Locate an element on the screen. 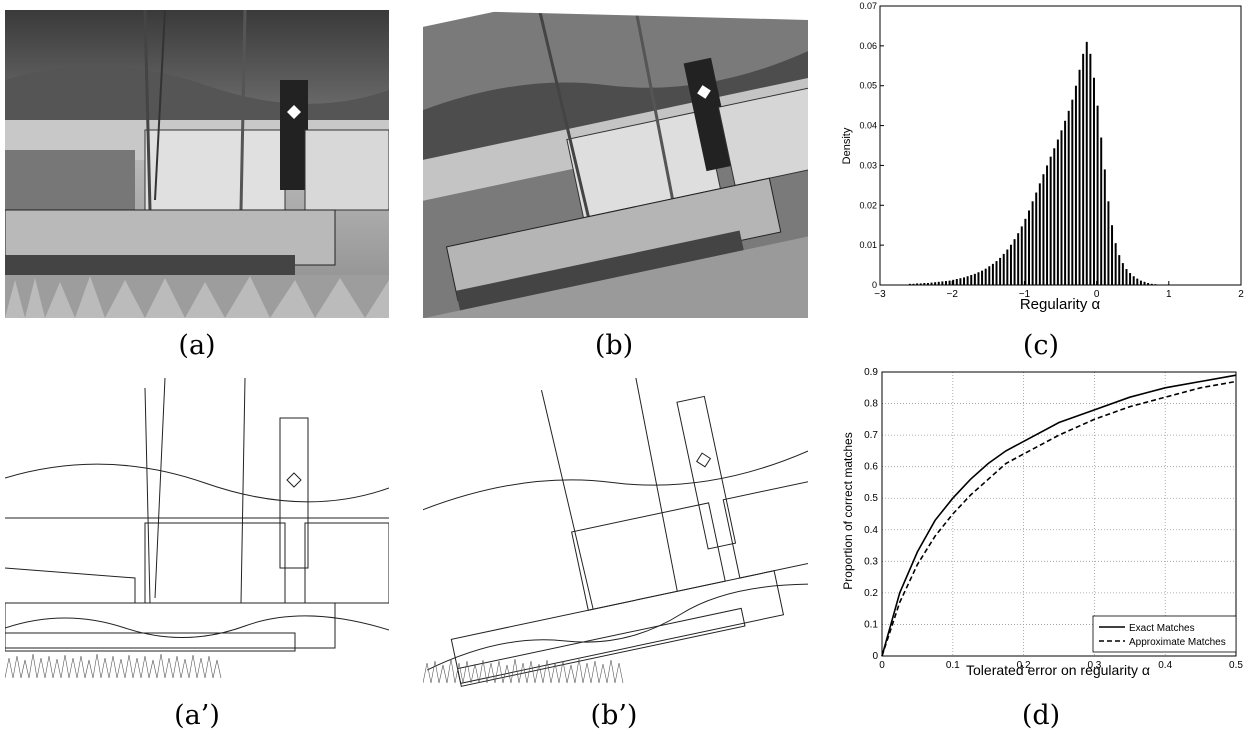 The width and height of the screenshot is (1250, 736). hist-ytick-label: 0.04 is located at coordinates (868, 126).